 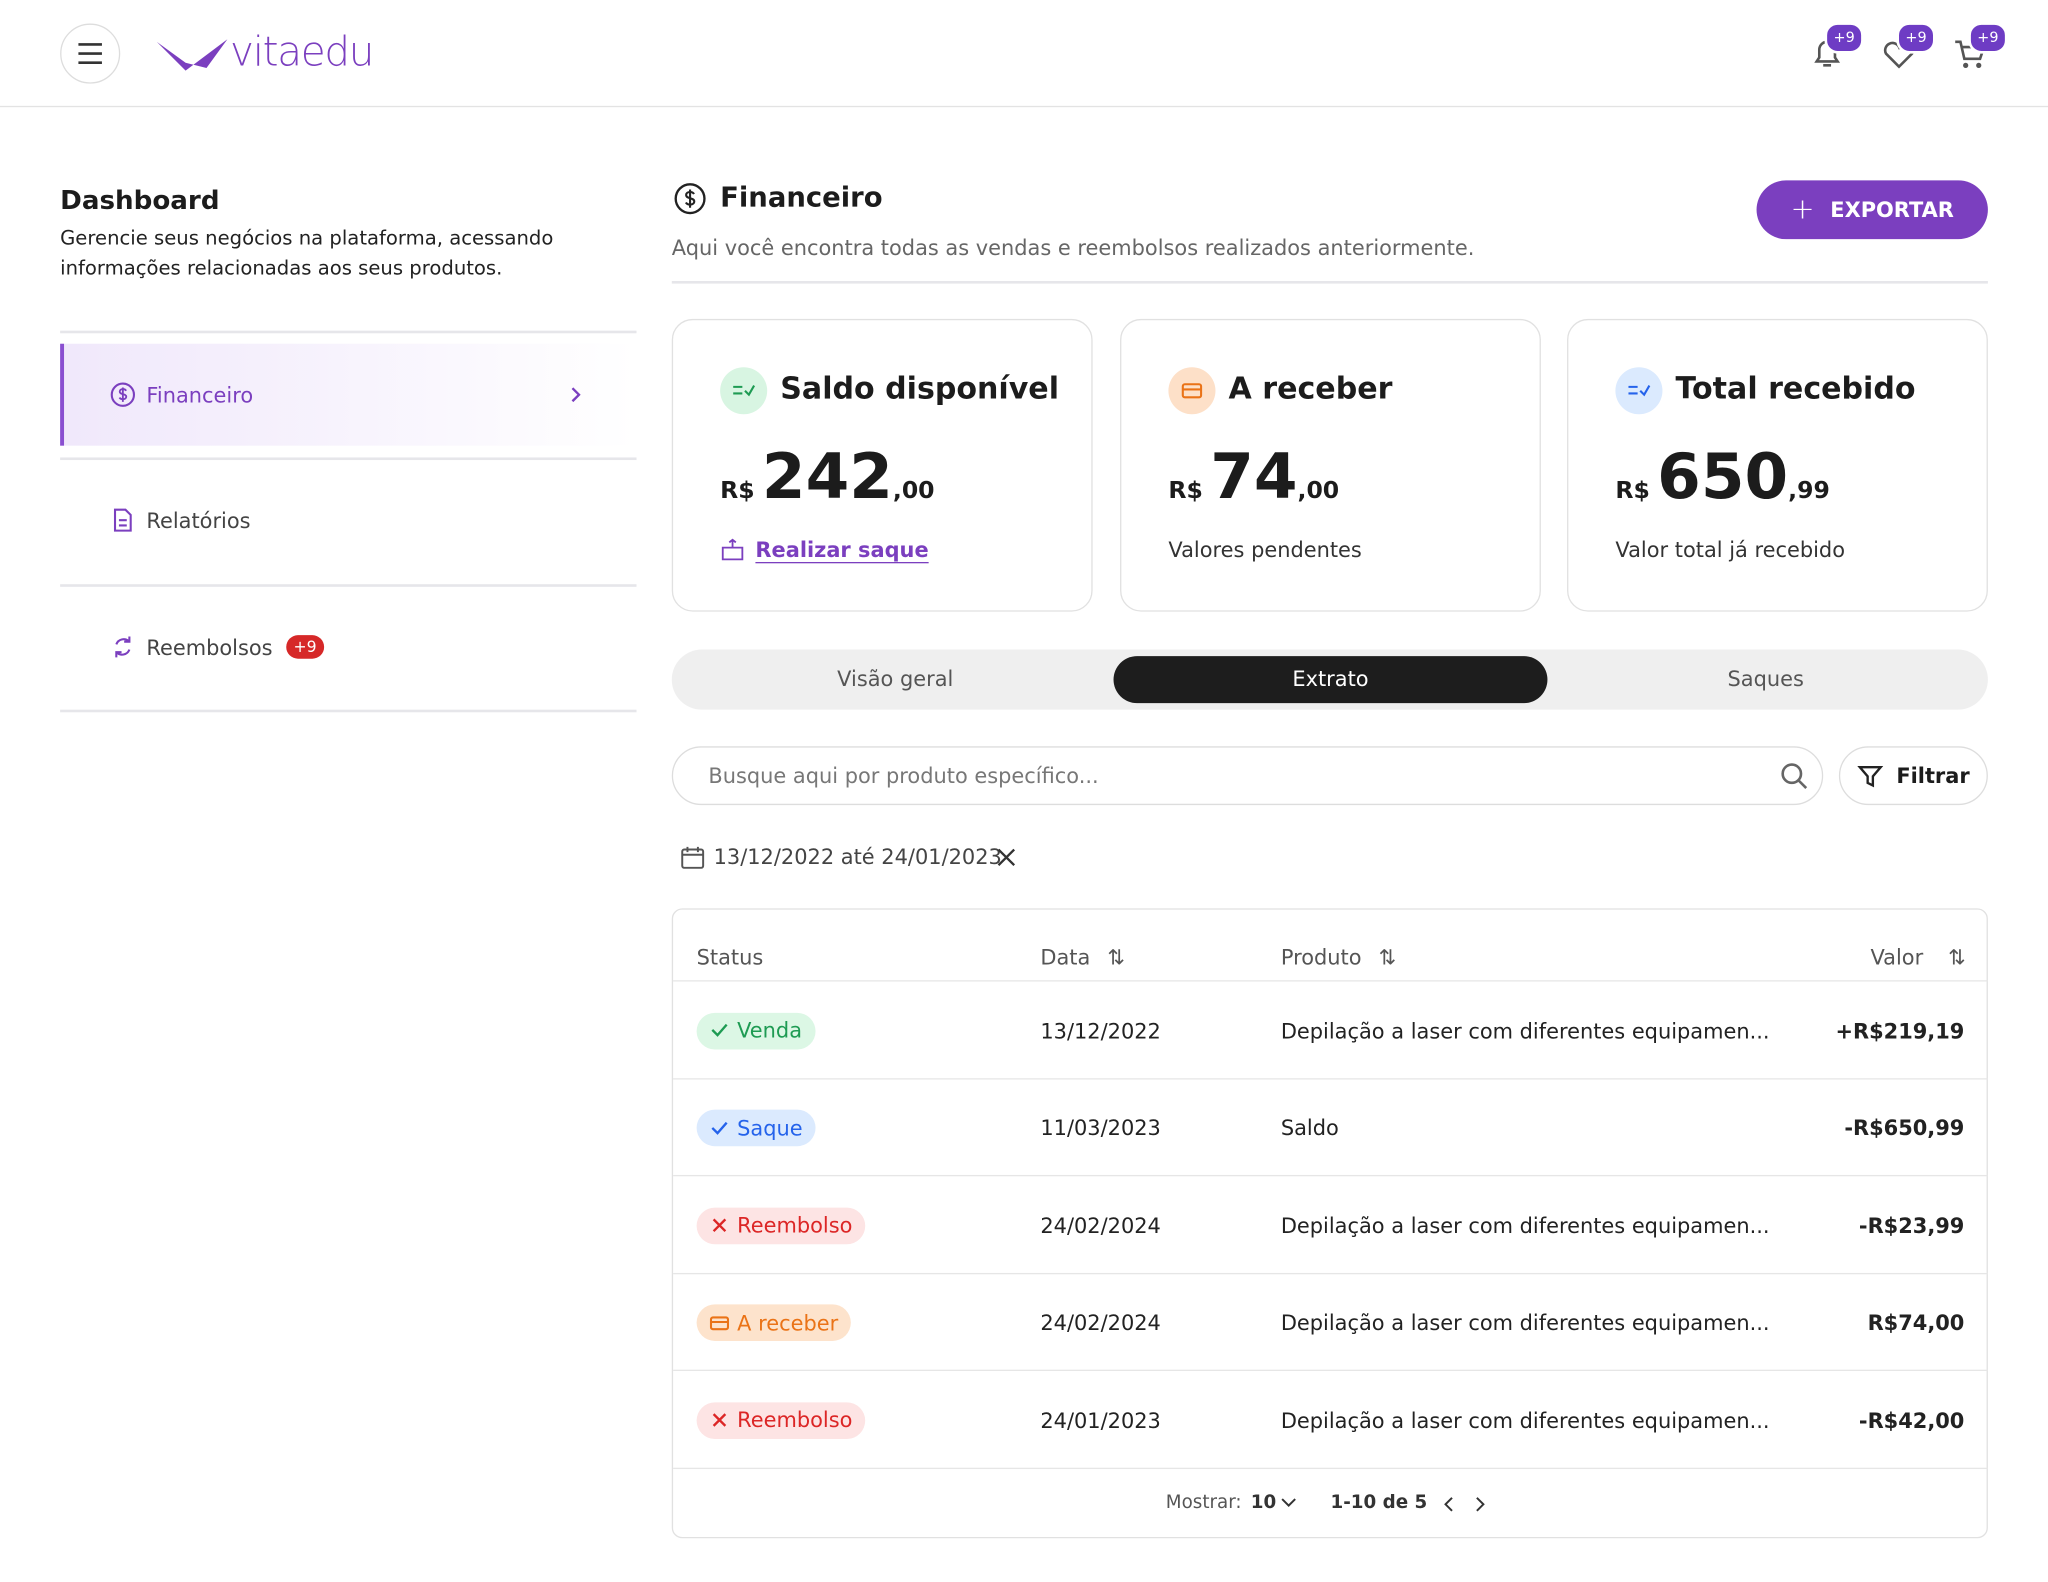 I want to click on column-header: Data ⇅, so click(x=1082, y=957).